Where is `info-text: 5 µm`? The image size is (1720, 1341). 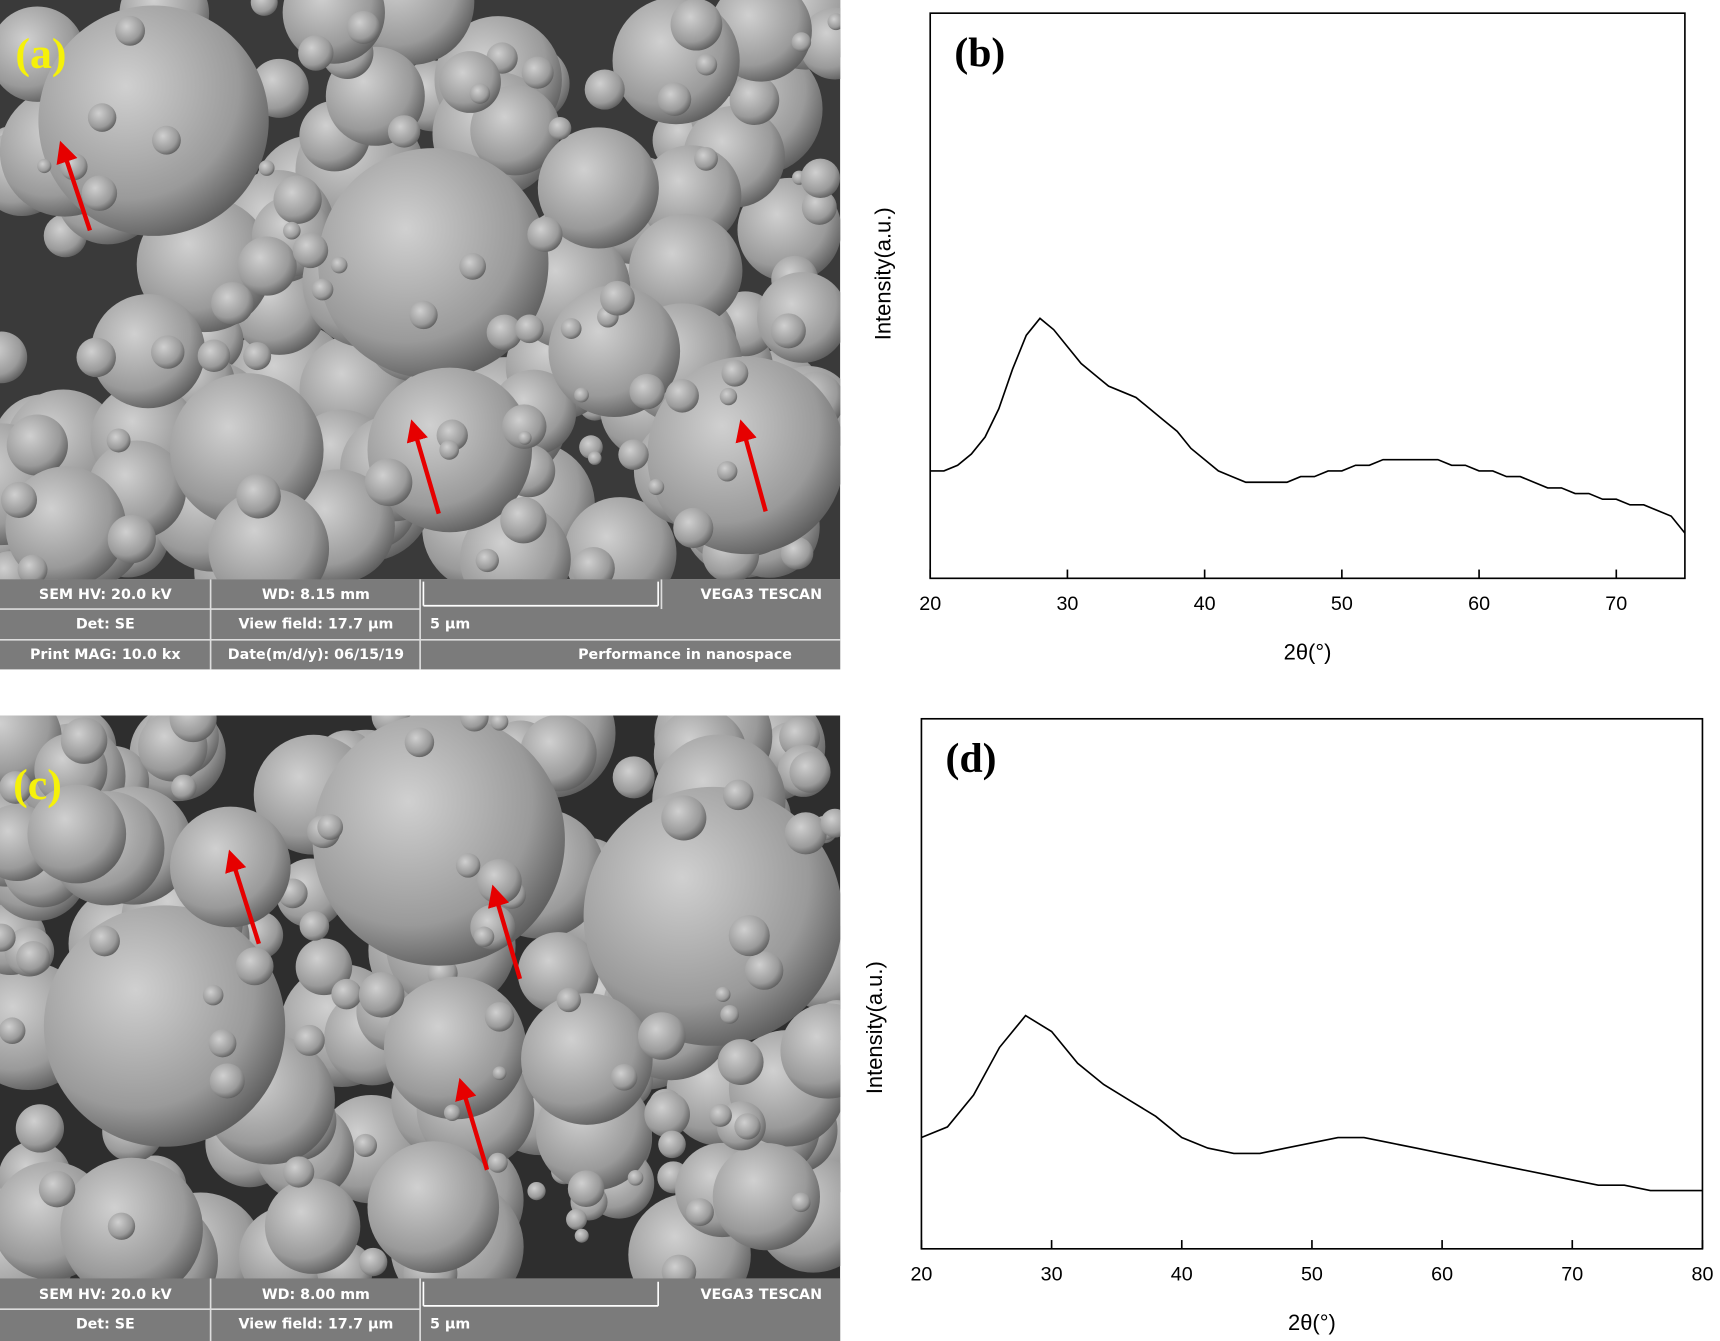
info-text: 5 µm is located at coordinates (450, 1325).